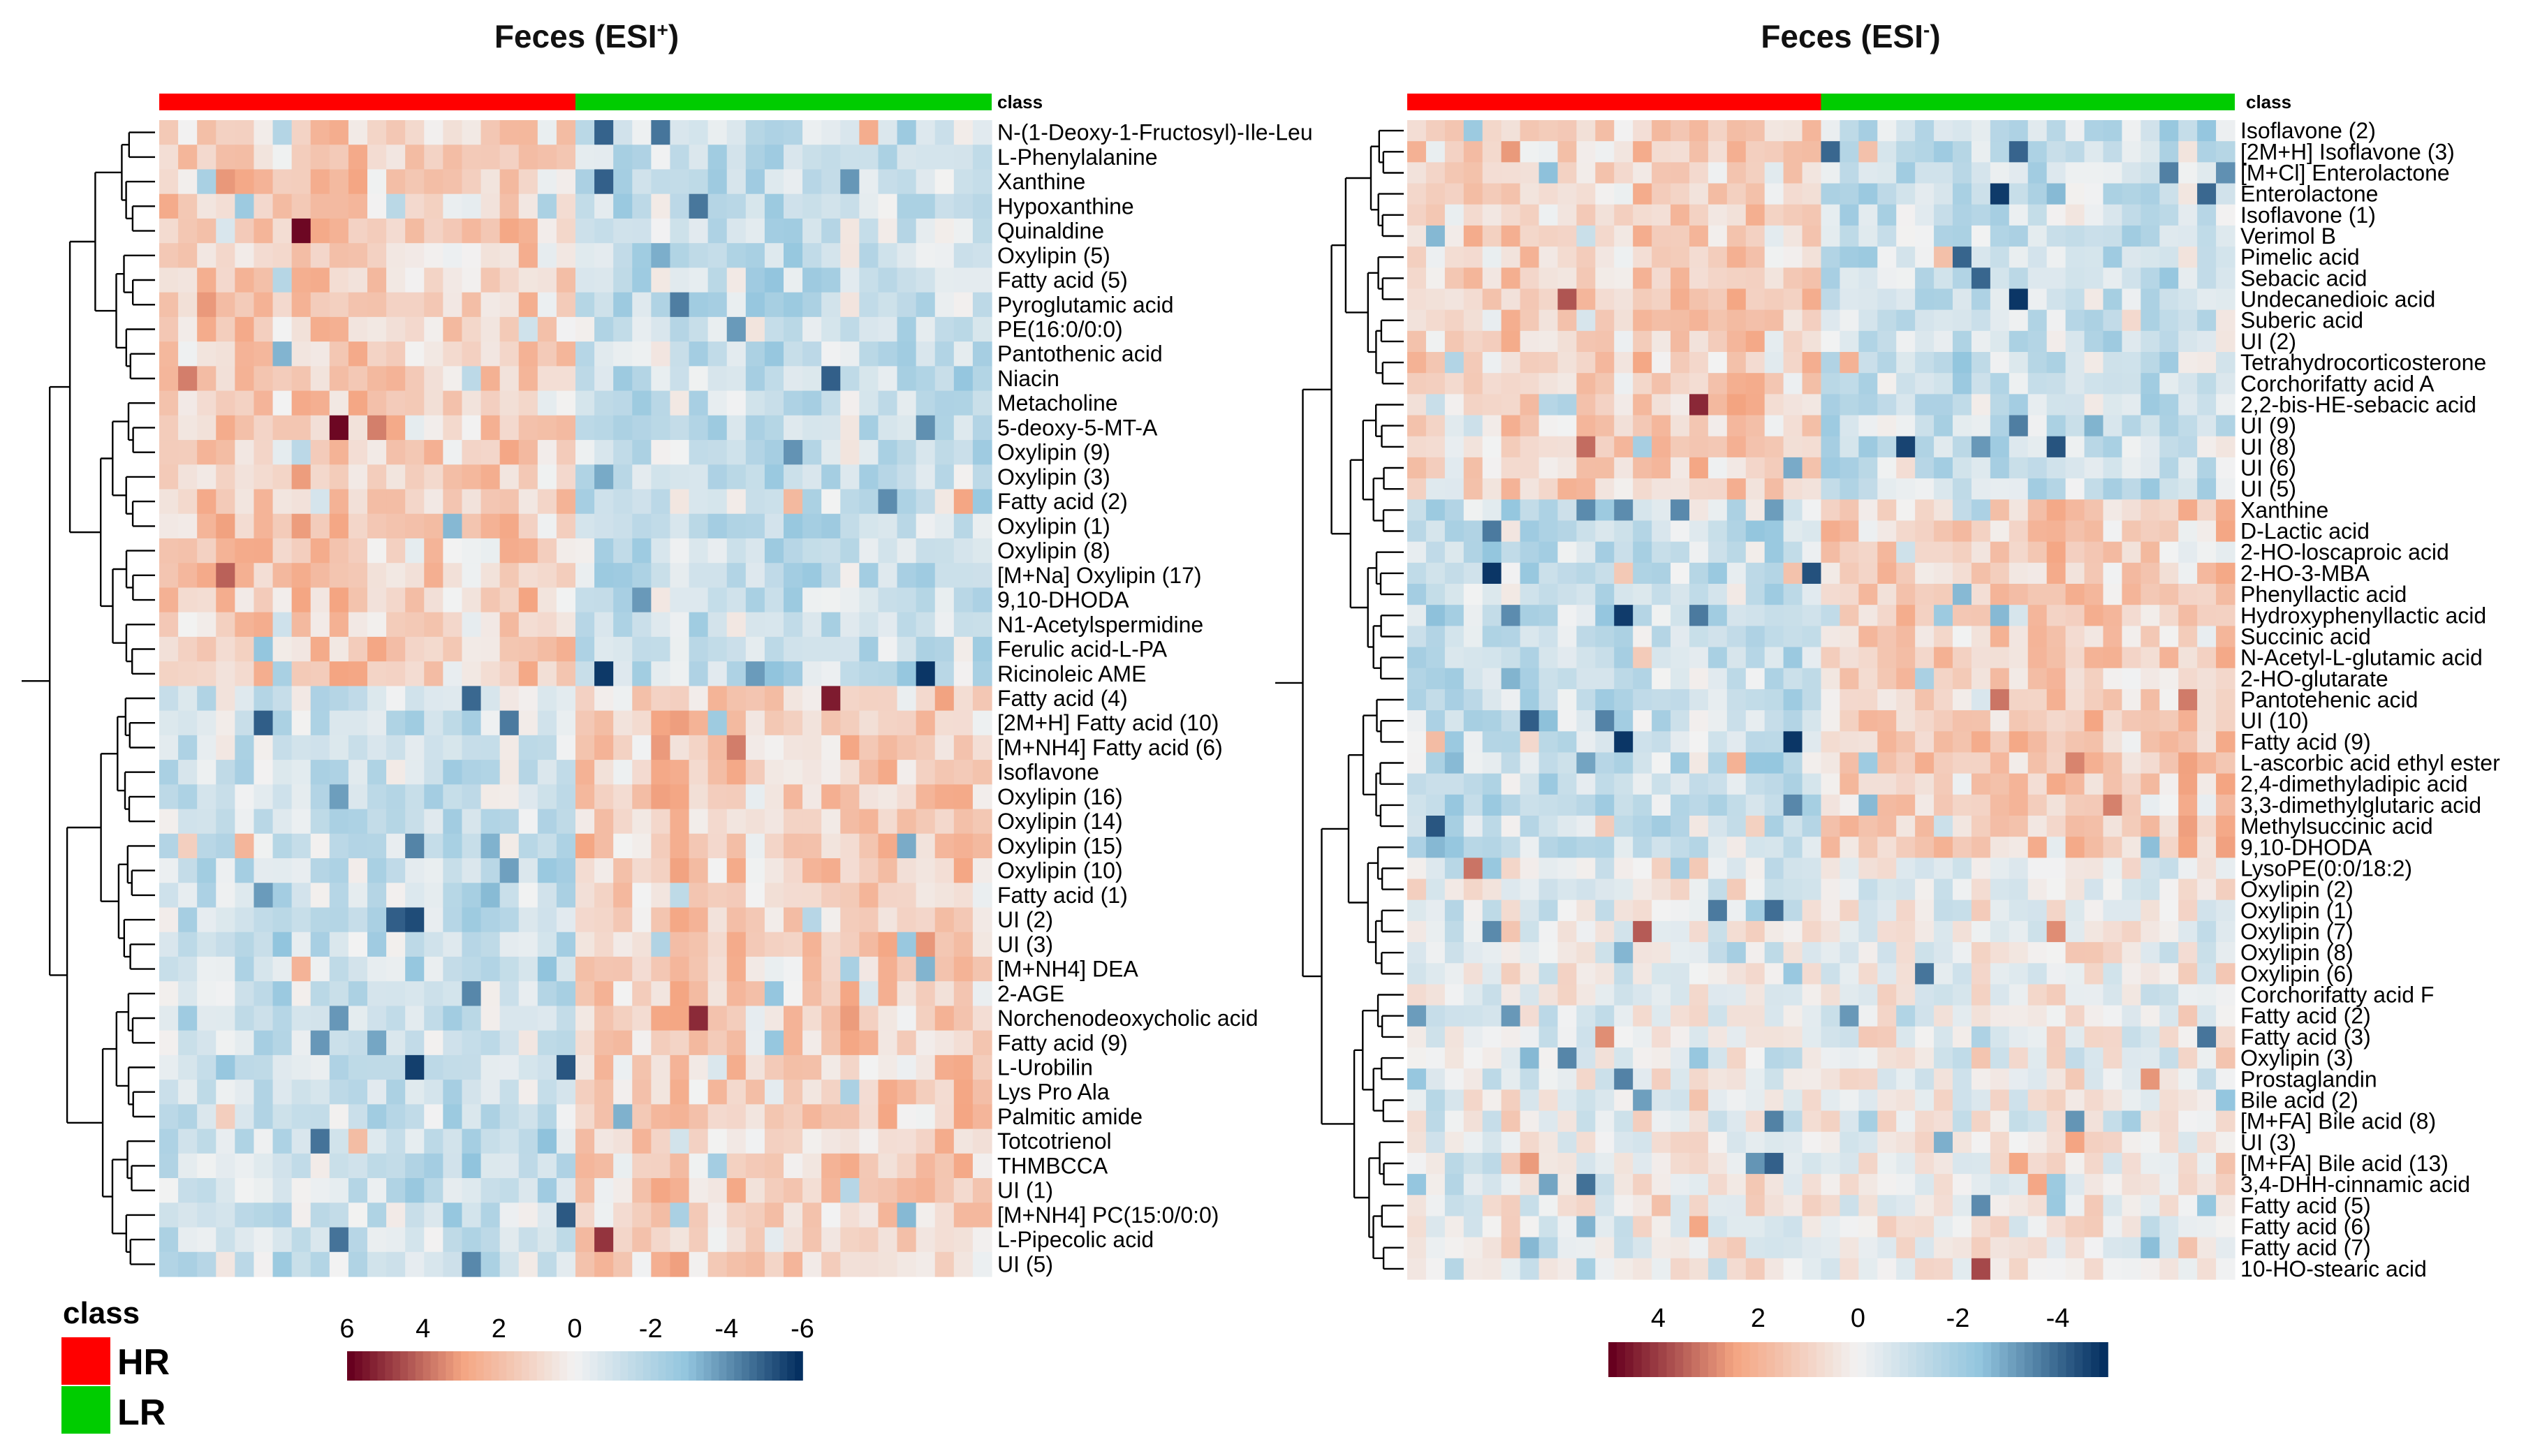 Image resolution: width=2533 pixels, height=1456 pixels. Describe the element at coordinates (1063, 599) in the screenshot. I see `row-label: 9,10-DHODA` at that location.